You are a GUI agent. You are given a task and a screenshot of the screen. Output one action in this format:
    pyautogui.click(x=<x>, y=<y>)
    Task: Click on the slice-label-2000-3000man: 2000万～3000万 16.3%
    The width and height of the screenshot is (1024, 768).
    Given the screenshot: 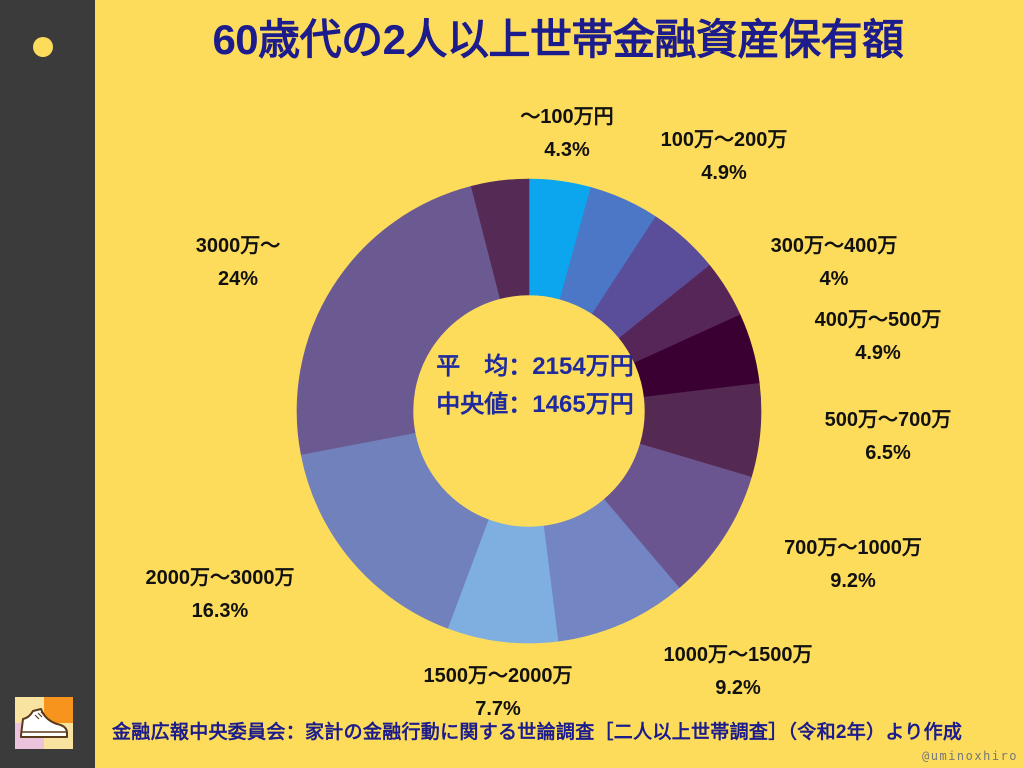 What is the action you would take?
    pyautogui.click(x=220, y=595)
    